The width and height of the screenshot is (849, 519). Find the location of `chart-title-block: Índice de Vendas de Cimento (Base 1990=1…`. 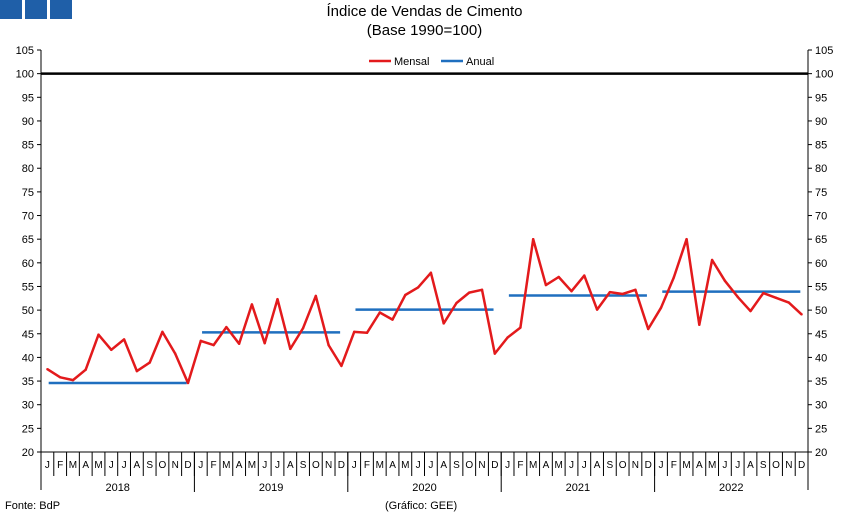

chart-title-block: Índice de Vendas de Cimento (Base 1990=1… is located at coordinates (424, 21).